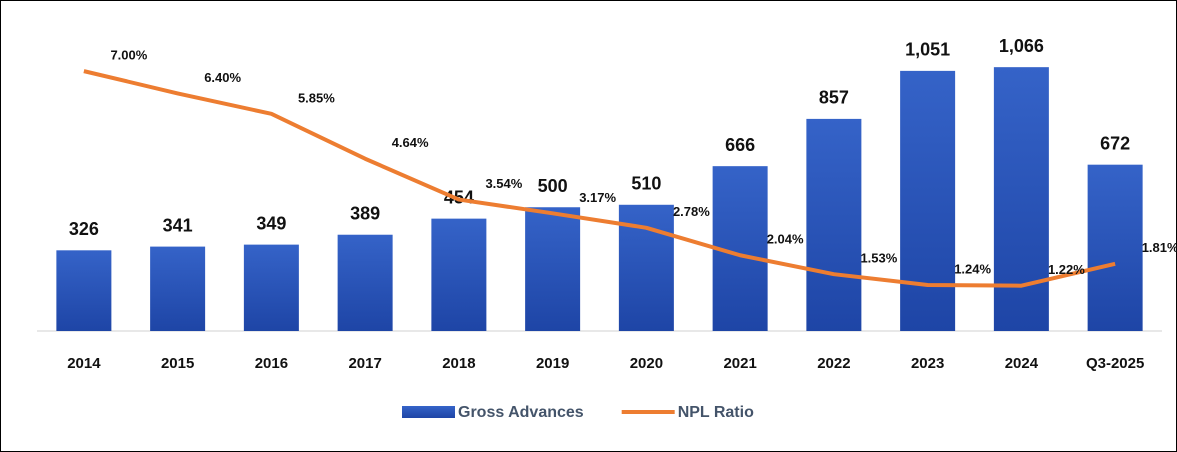  What do you see at coordinates (691, 211) in the screenshot?
I see `line-label: 2.78%` at bounding box center [691, 211].